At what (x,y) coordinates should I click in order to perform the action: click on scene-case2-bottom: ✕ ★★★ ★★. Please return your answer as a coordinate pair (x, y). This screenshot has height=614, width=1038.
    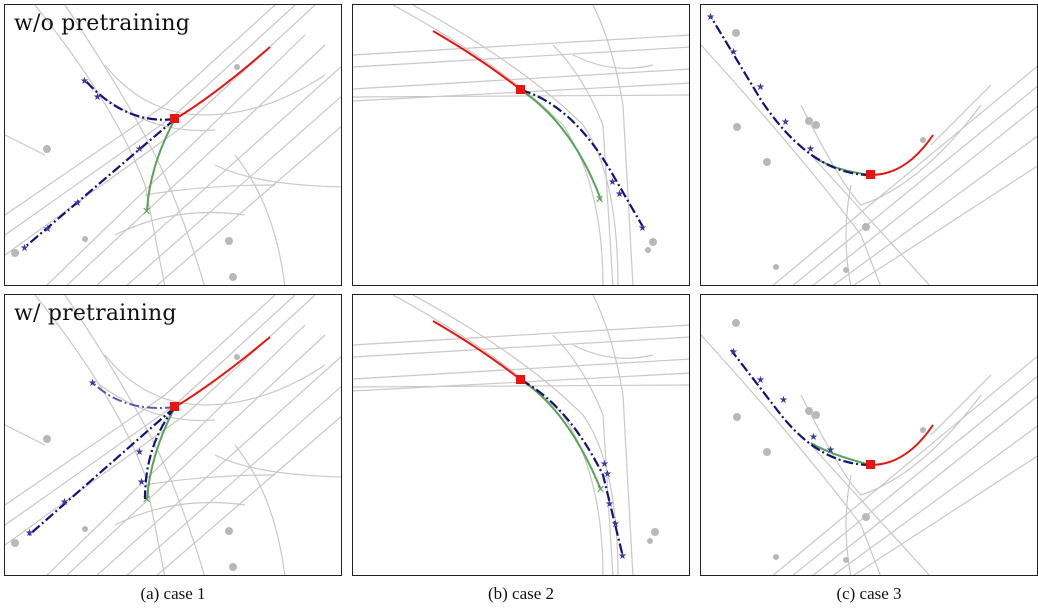
    Looking at the image, I should click on (521, 435).